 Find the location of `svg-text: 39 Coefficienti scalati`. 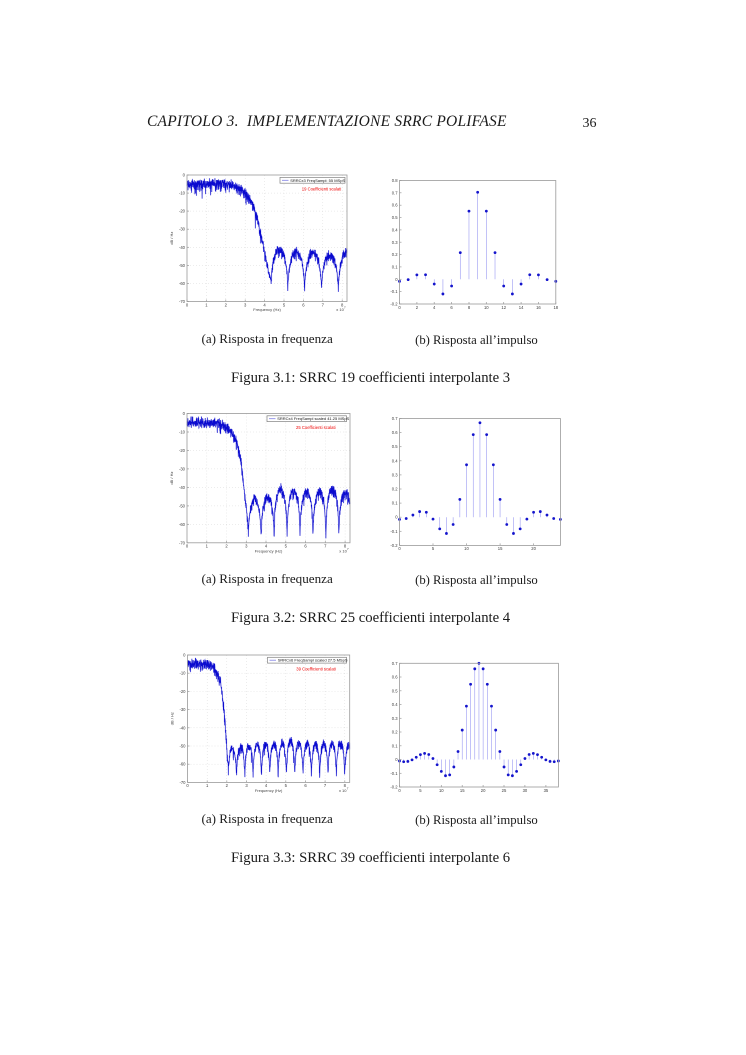

svg-text: 39 Coefficienti scalati is located at coordinates (316, 669).